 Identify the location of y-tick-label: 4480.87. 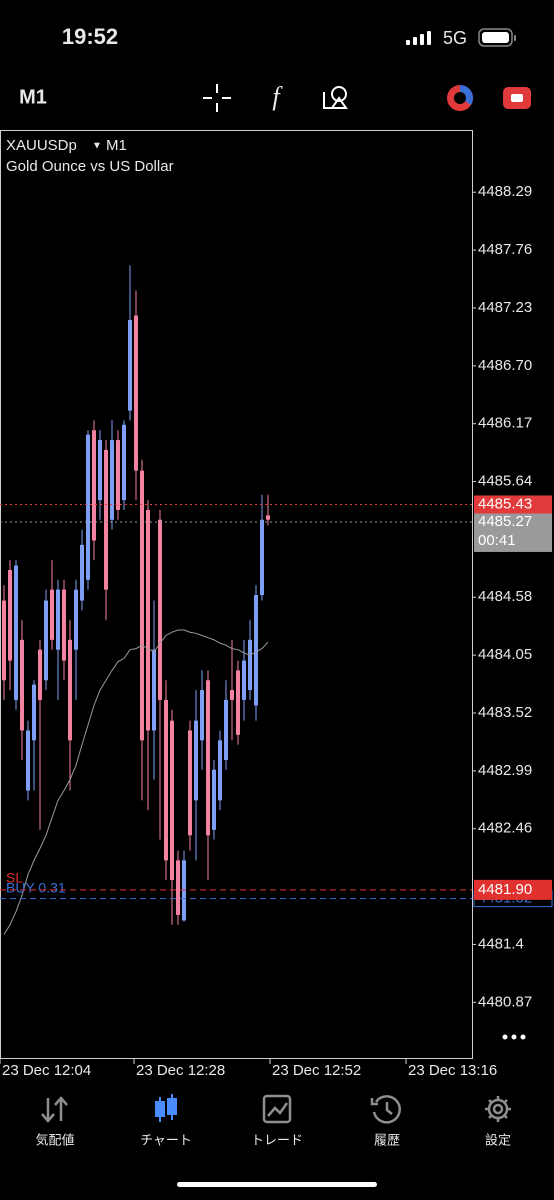
(505, 1001).